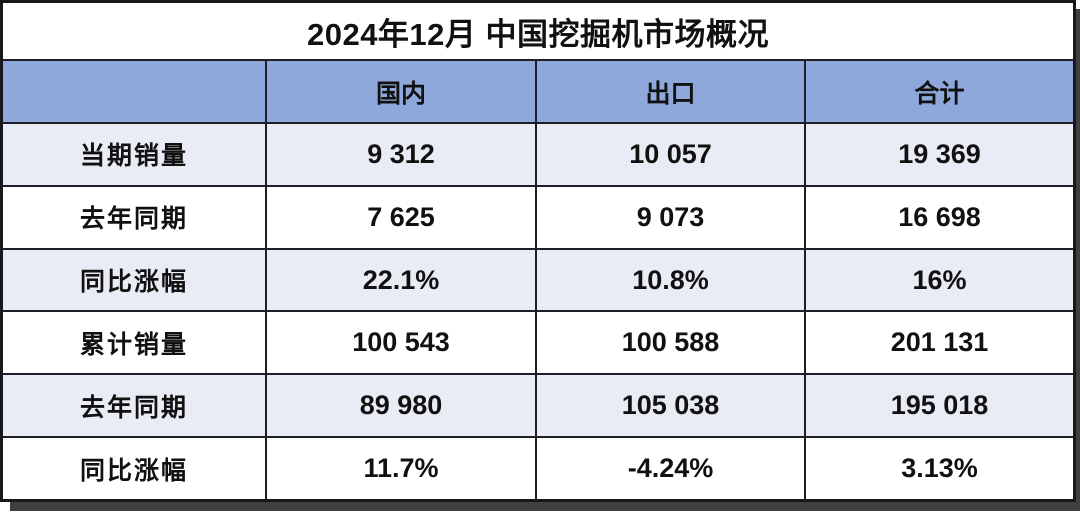  What do you see at coordinates (939, 217) in the screenshot?
I see `cell-last-year-total: 16 698` at bounding box center [939, 217].